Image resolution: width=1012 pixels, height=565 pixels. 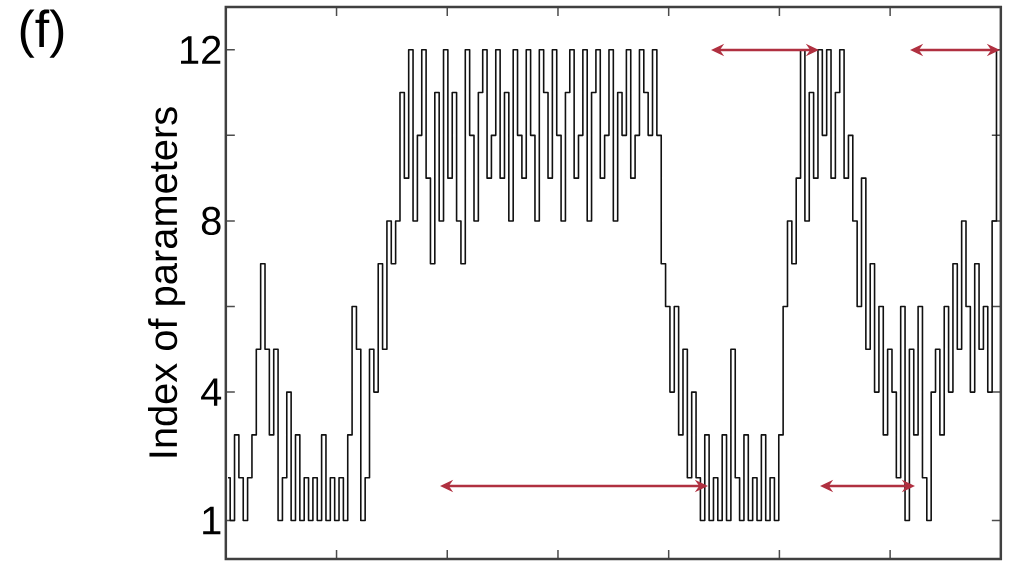 What do you see at coordinates (42, 33) in the screenshot?
I see `text: (f)` at bounding box center [42, 33].